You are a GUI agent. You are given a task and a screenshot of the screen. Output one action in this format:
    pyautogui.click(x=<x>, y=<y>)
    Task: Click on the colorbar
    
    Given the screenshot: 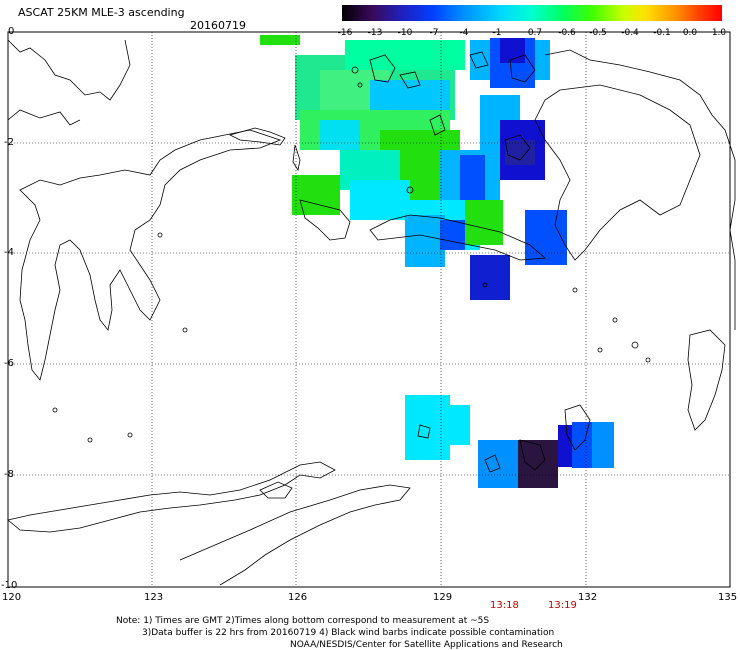 What is the action you would take?
    pyautogui.click(x=532, y=13)
    